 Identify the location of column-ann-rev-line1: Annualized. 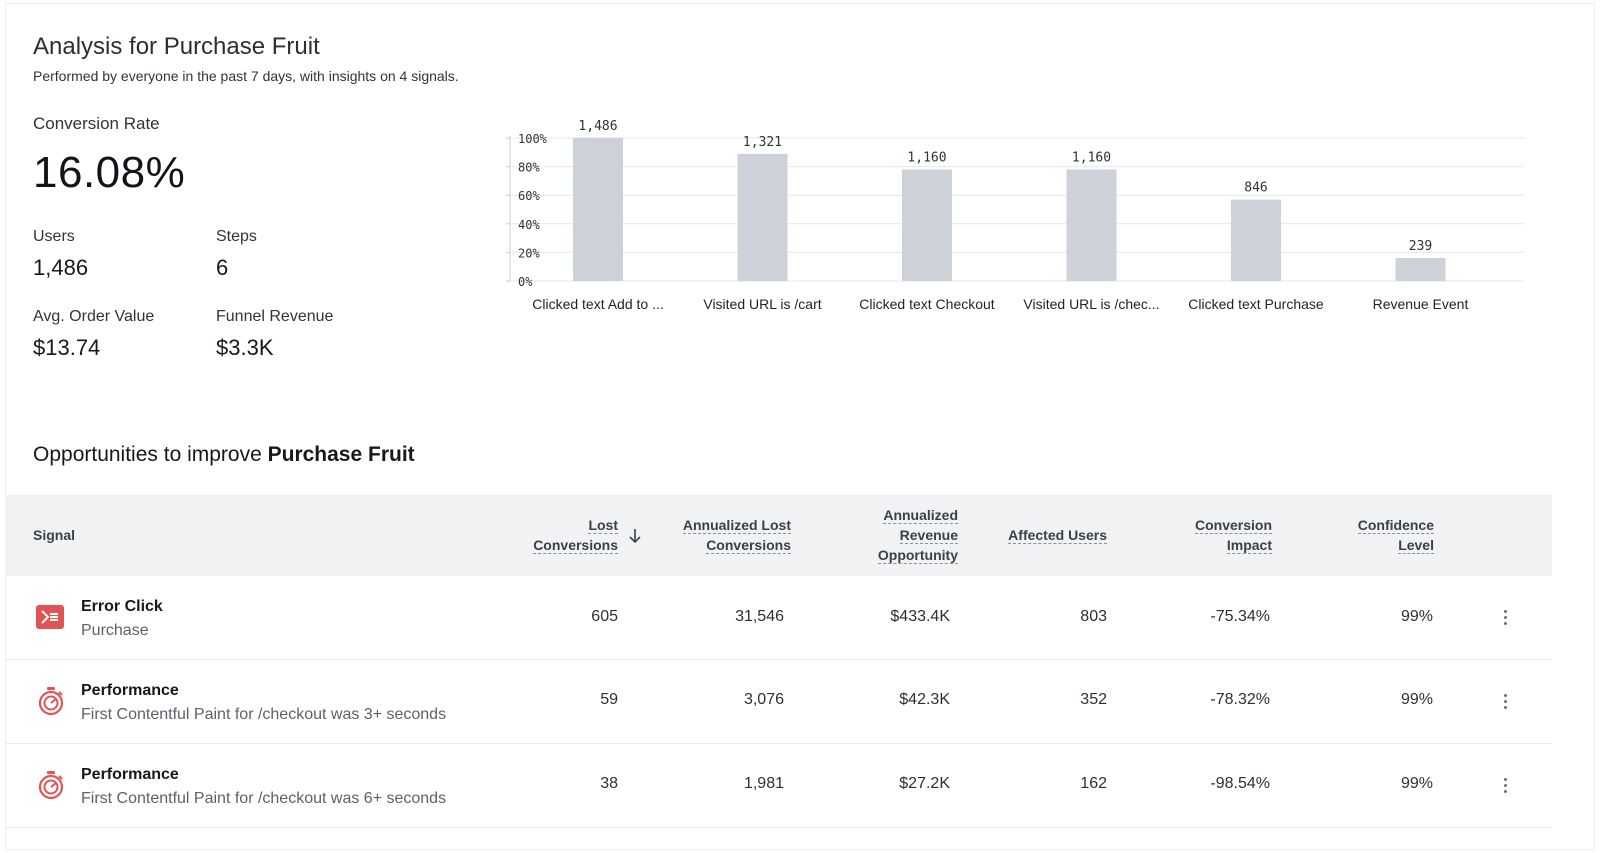
(920, 515).